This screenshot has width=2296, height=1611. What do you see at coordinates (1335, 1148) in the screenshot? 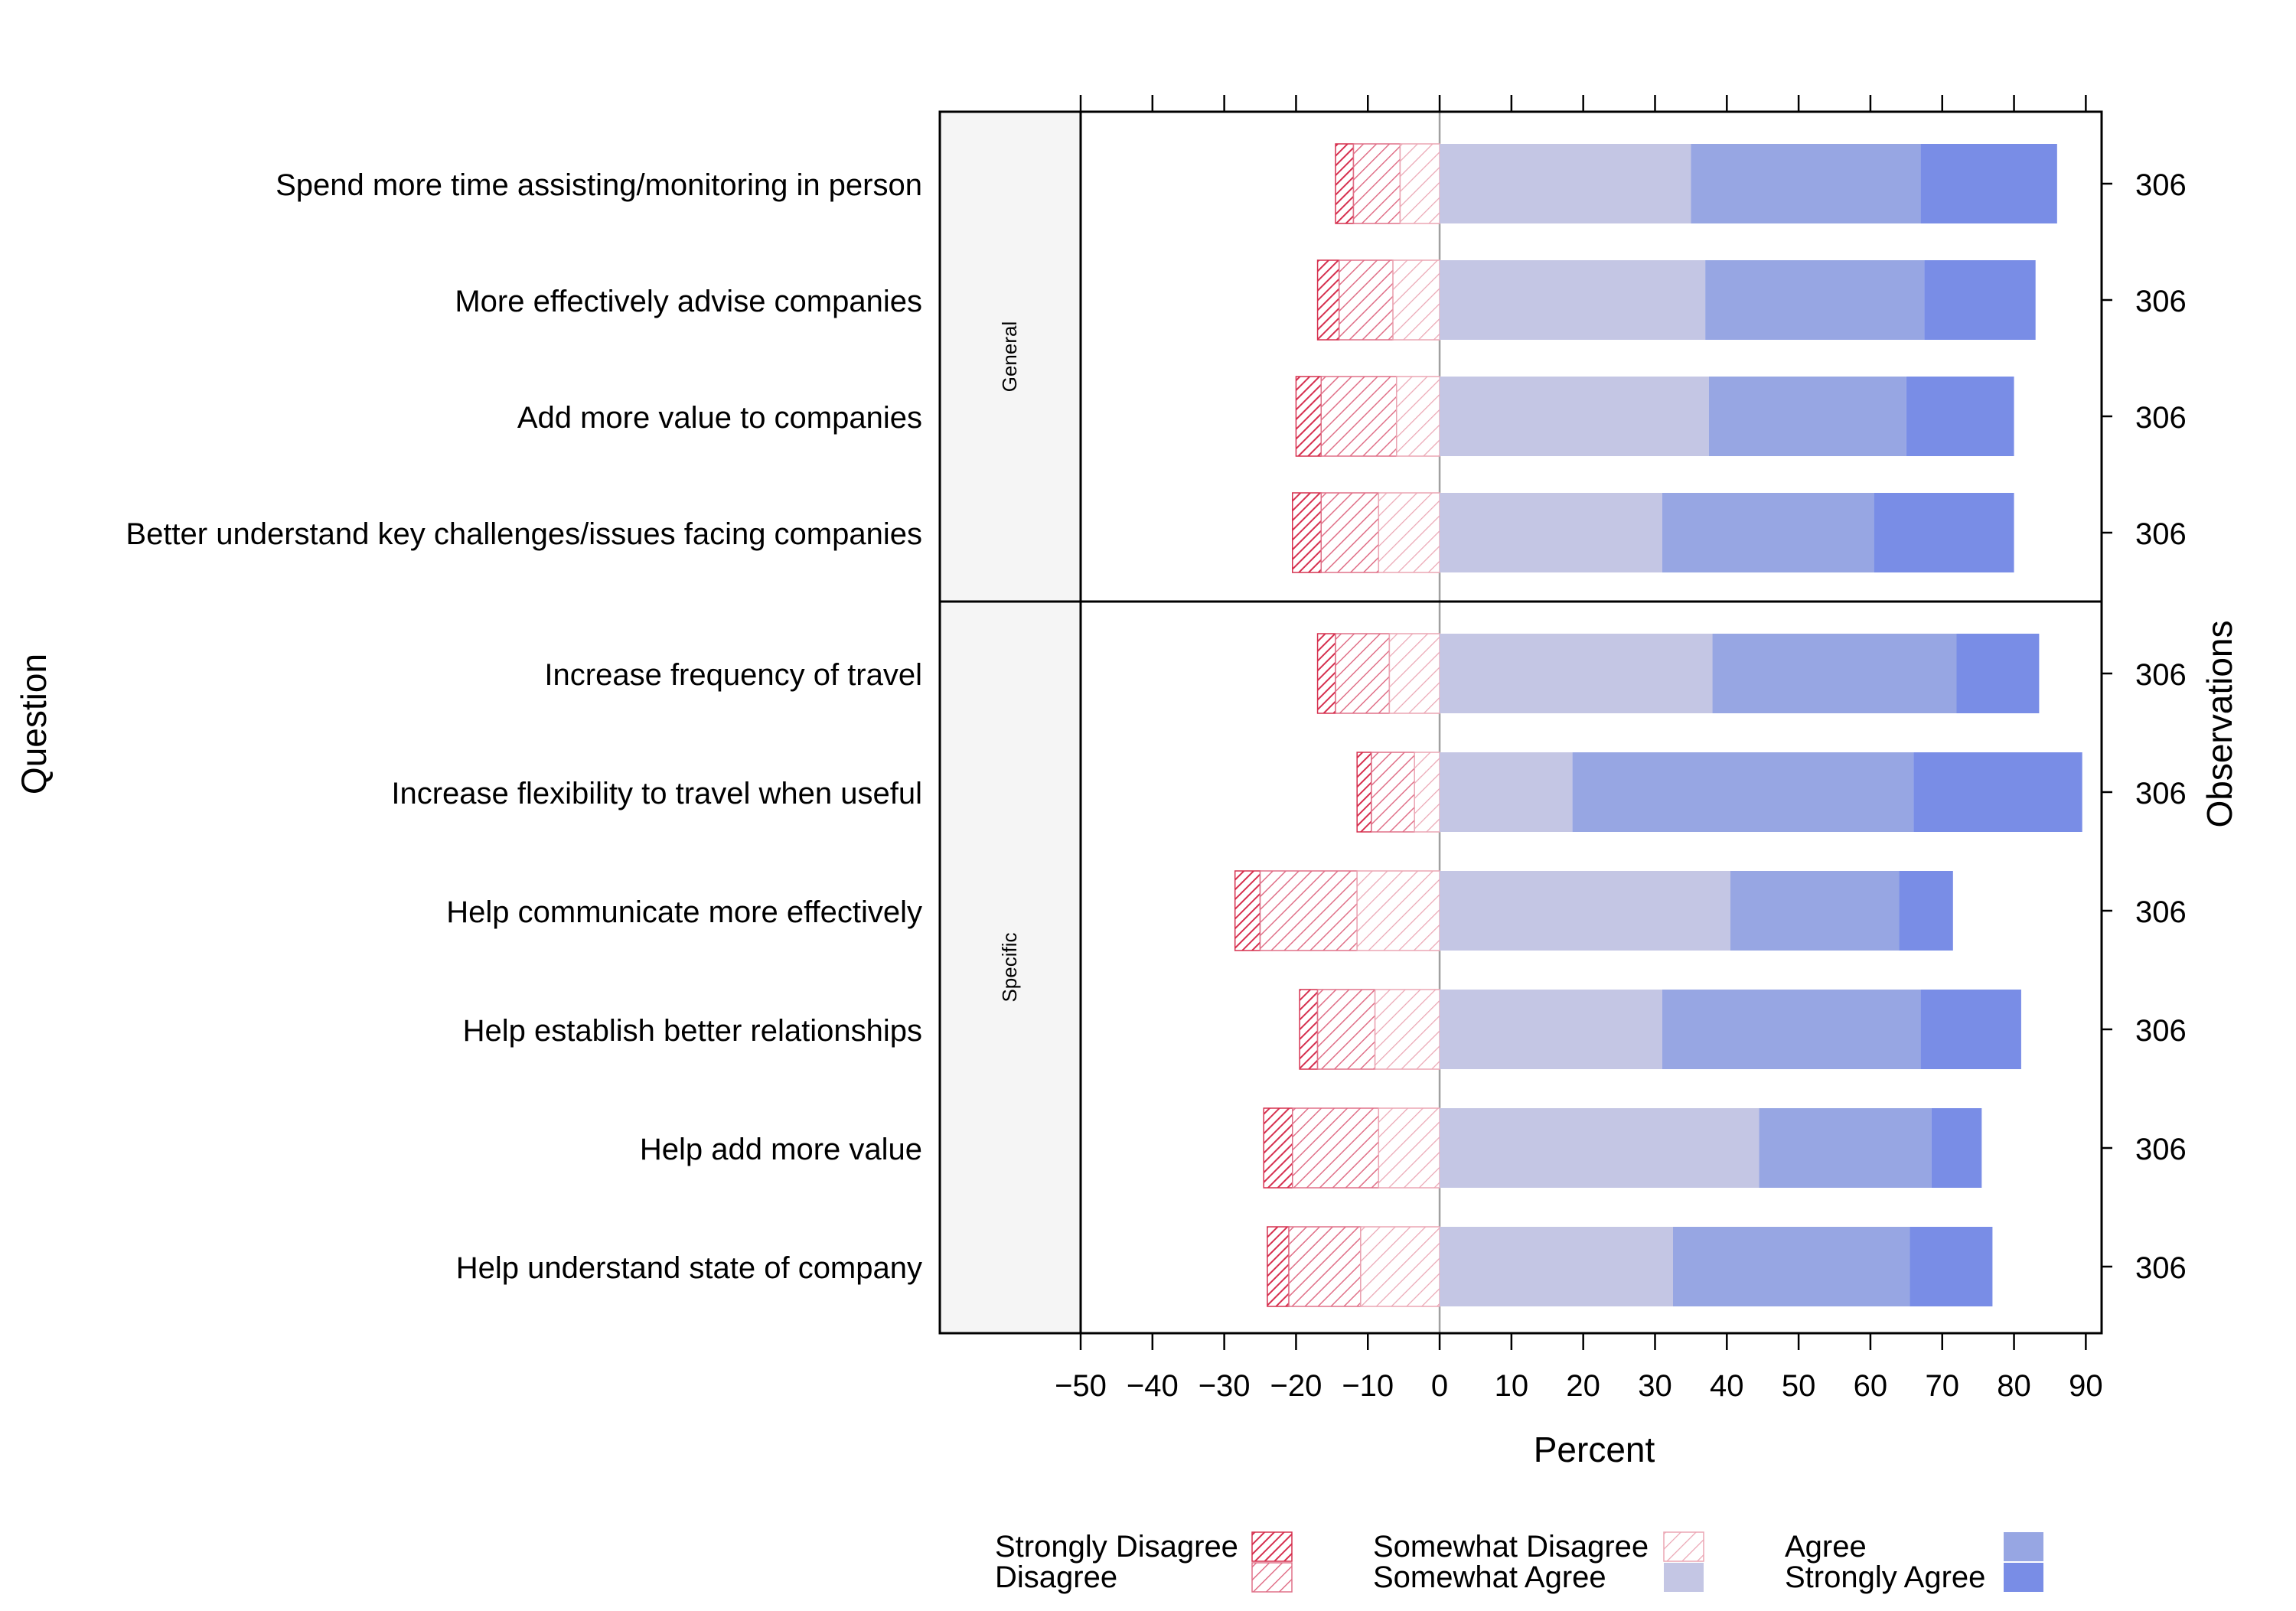
I see `bar-help-add-more-value-disagree` at bounding box center [1335, 1148].